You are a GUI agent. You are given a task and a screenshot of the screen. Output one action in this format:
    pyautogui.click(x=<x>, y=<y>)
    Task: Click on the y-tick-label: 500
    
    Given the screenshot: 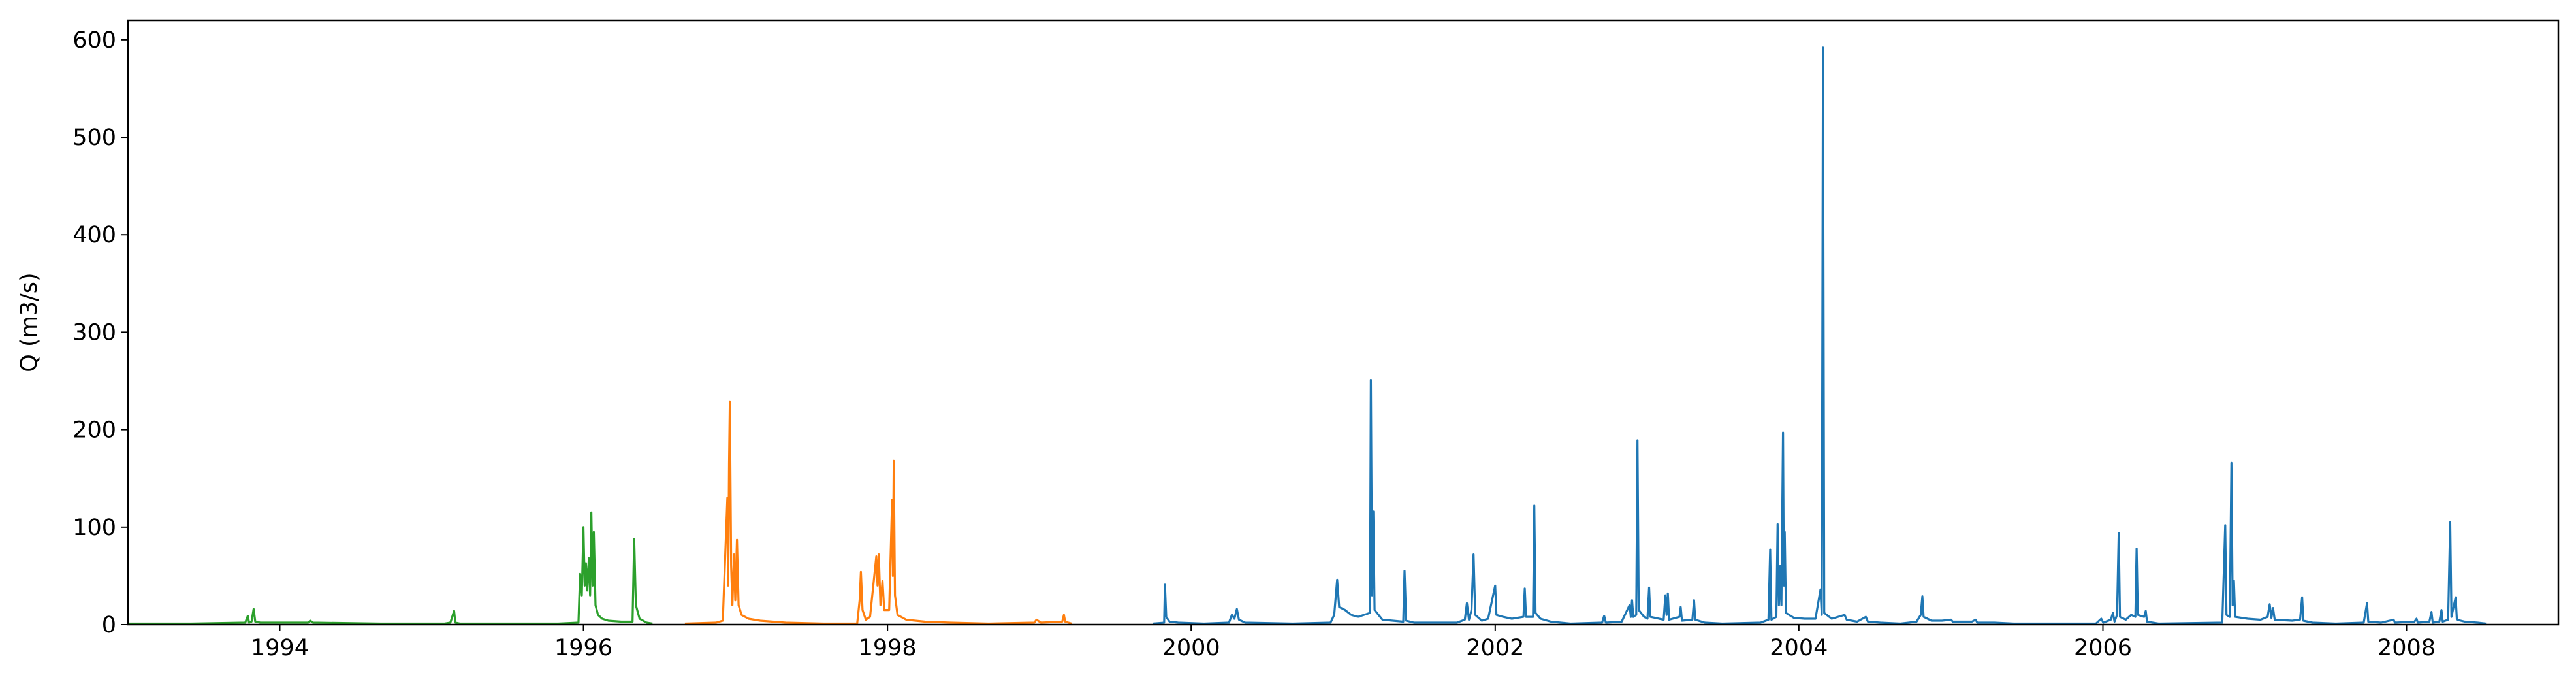 What is the action you would take?
    pyautogui.click(x=94, y=138)
    